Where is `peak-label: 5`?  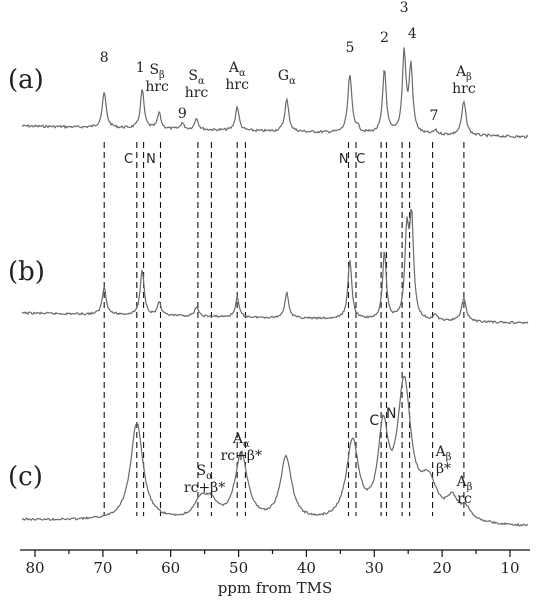 peak-label: 5 is located at coordinates (349, 48).